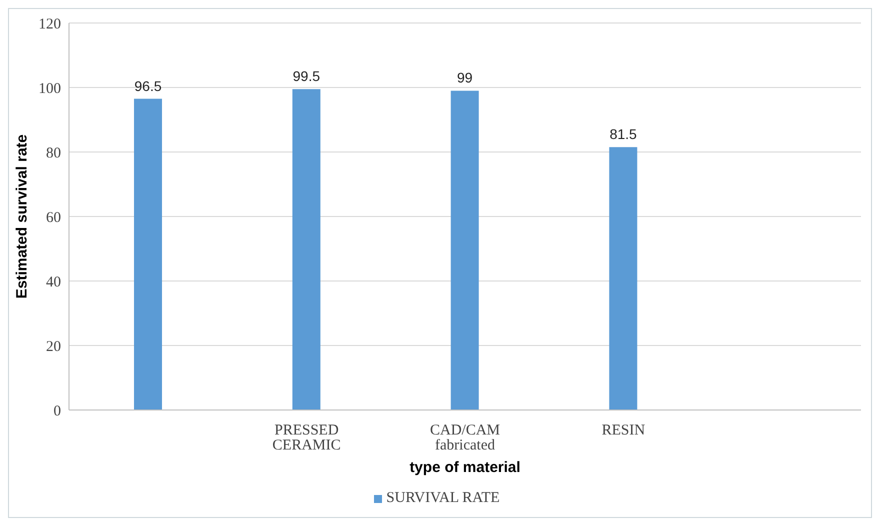  What do you see at coordinates (21, 216) in the screenshot?
I see `y-axis-title: Estimated survival rate` at bounding box center [21, 216].